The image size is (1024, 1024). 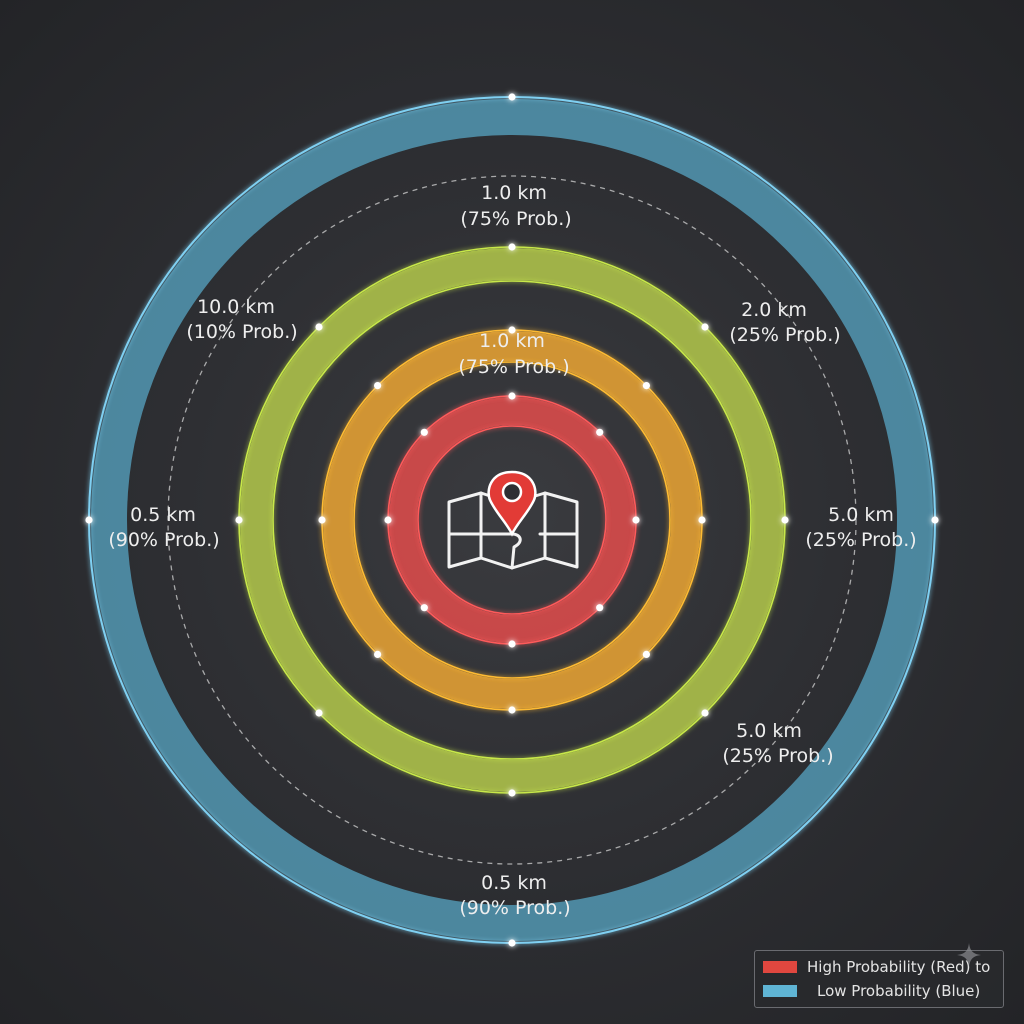 I want to click on ring-orange-edge-inner, so click(x=512, y=520).